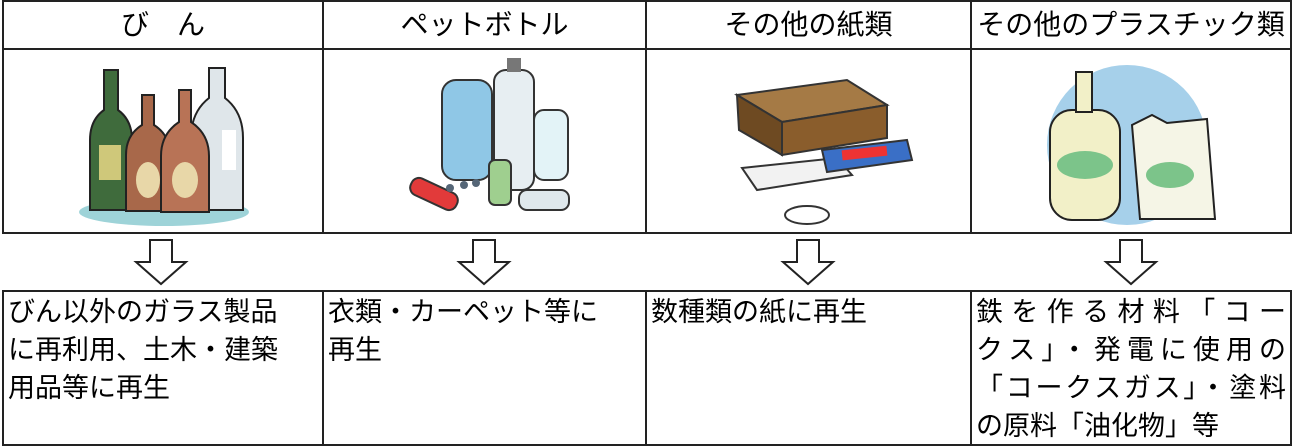 This screenshot has width=1293, height=446. Describe the element at coordinates (484, 25) in the screenshot. I see `header-cell: ペットボトル` at that location.